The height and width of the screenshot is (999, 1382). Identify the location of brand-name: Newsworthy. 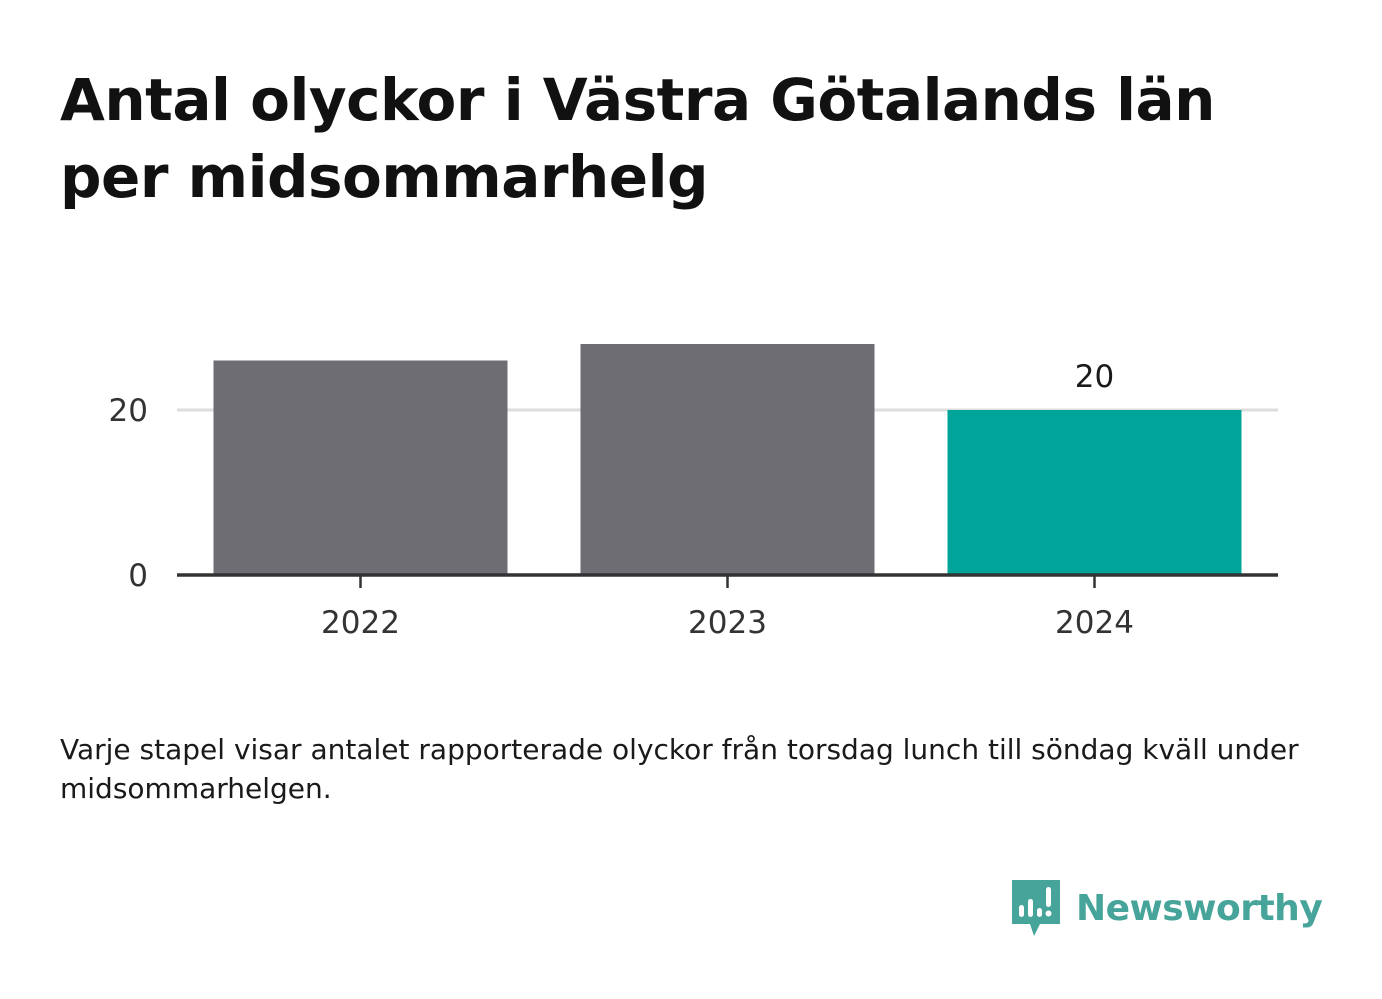
(1199, 908).